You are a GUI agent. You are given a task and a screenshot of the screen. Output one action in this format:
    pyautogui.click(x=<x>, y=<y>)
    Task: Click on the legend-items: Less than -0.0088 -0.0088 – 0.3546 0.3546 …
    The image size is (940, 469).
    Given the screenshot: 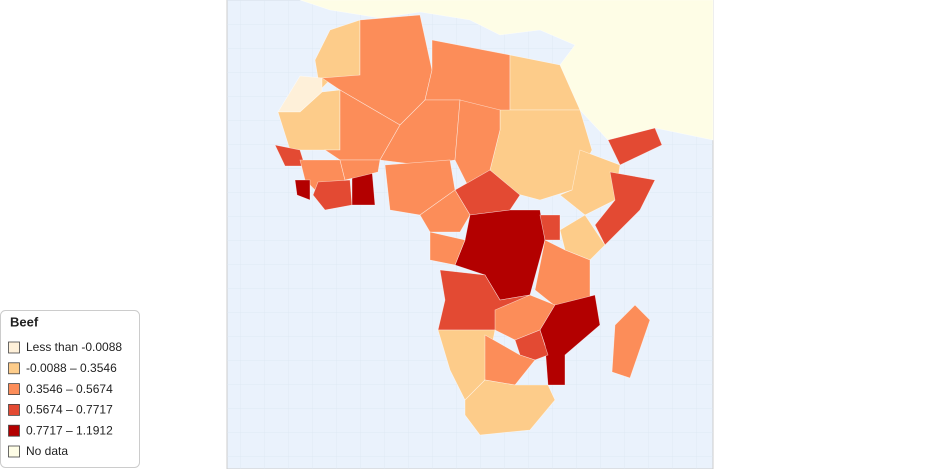 What is the action you would take?
    pyautogui.click(x=65, y=399)
    